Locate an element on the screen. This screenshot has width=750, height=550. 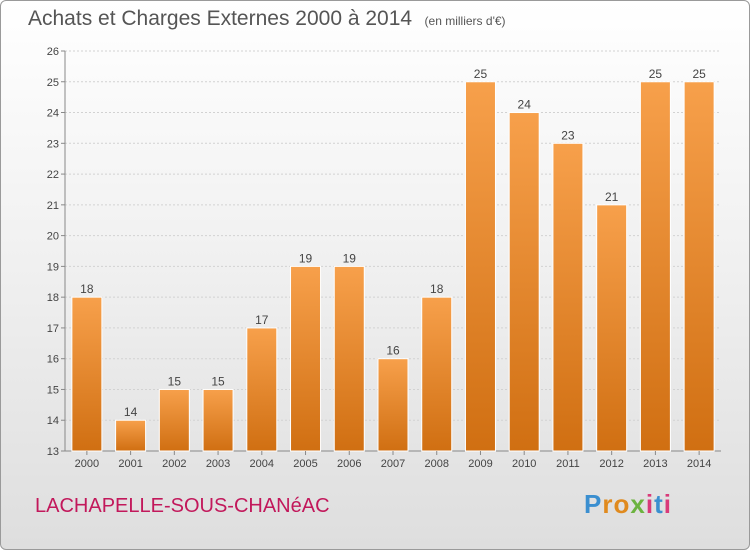
x-tick-label: 2009 is located at coordinates (480, 464).